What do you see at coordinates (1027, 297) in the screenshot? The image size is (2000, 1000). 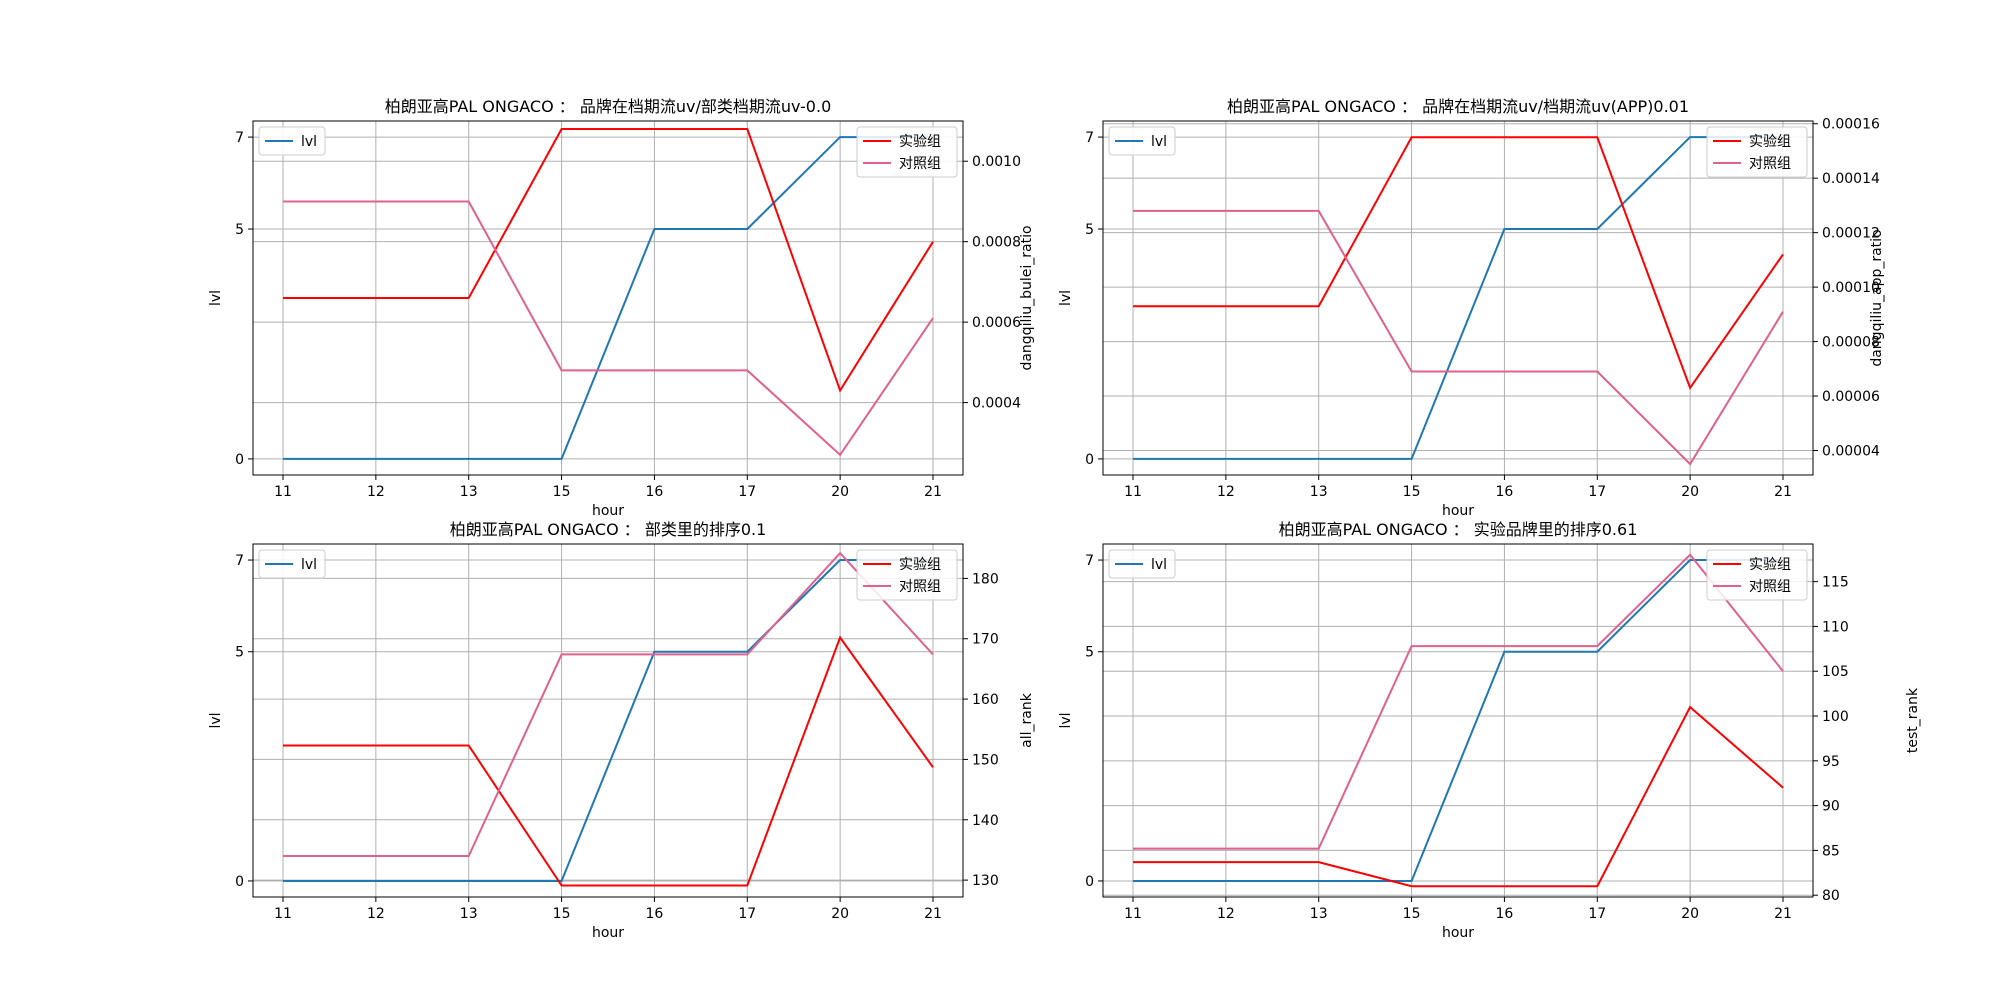 I see `y2-axis-label: dangqiliu_bulei_ratio` at bounding box center [1027, 297].